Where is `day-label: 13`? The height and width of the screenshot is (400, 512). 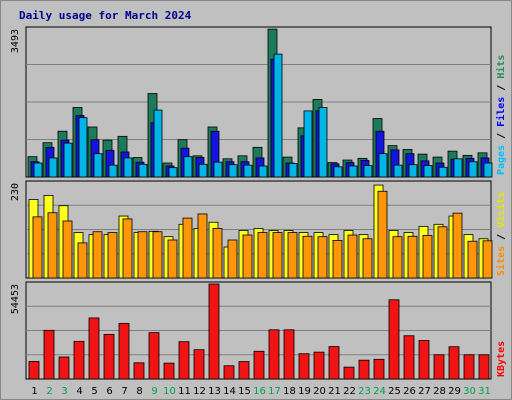
day-label: 13 is located at coordinates (214, 391).